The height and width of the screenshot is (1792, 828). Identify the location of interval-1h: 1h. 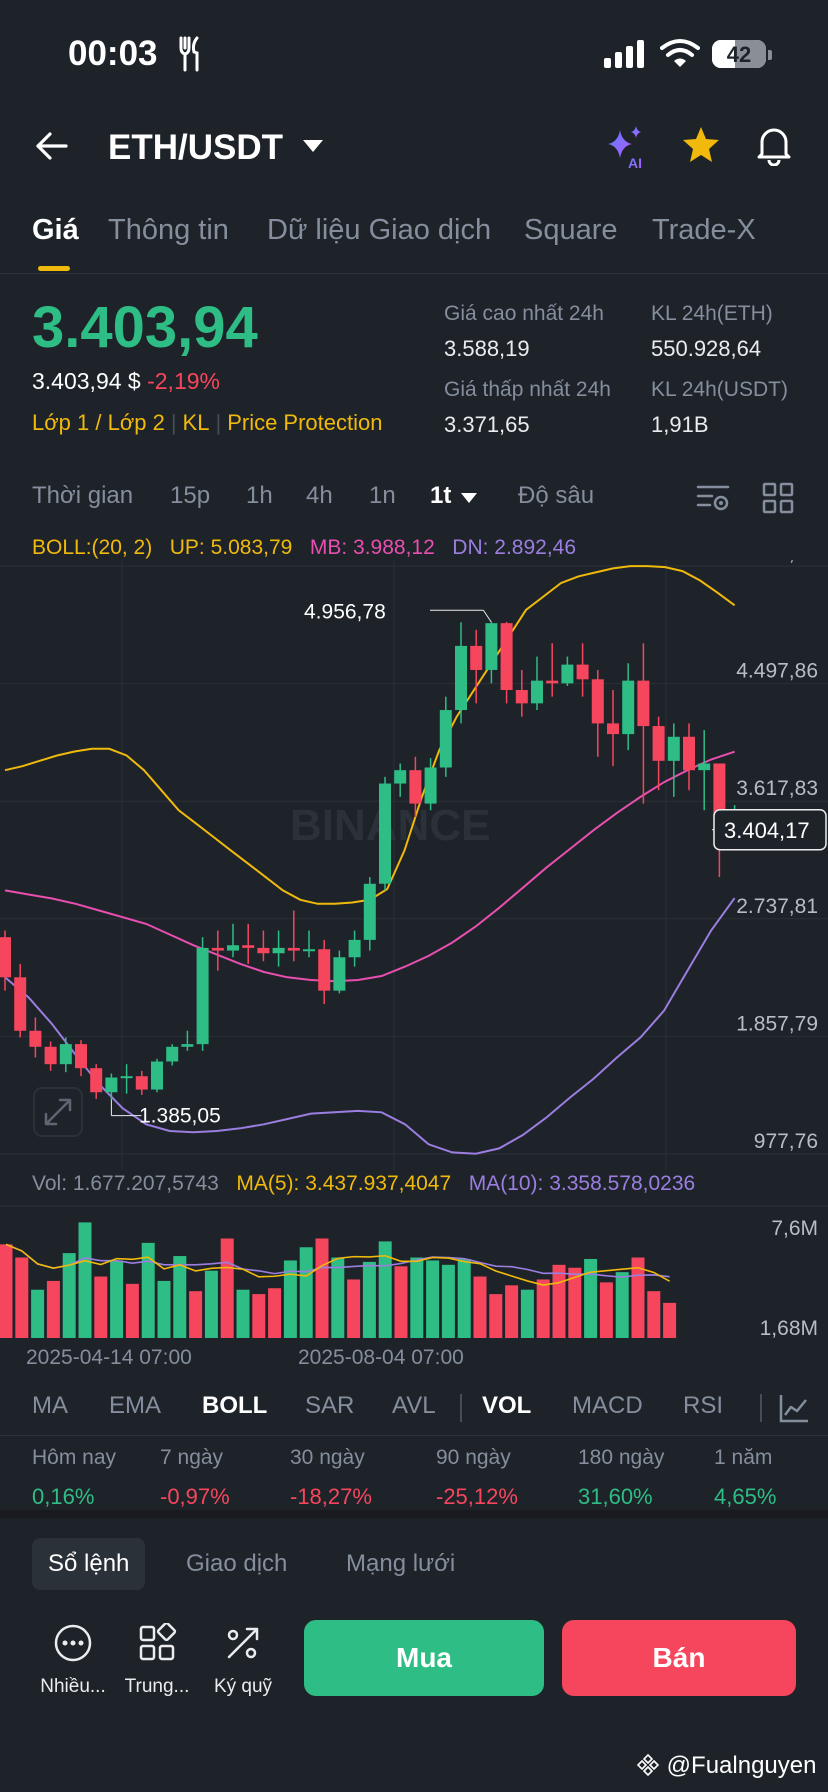
(259, 495).